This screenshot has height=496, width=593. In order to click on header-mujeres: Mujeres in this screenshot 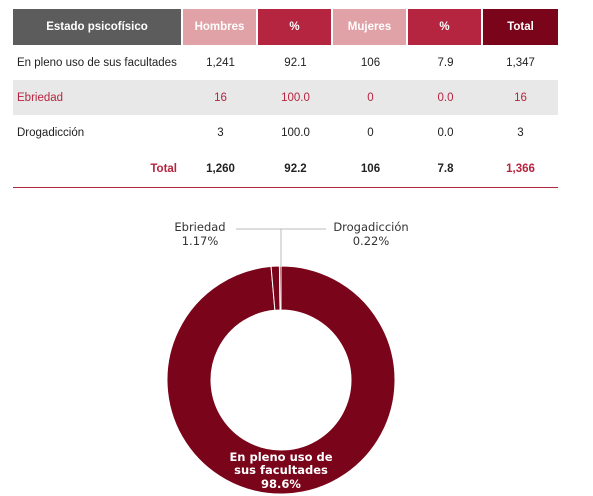, I will do `click(370, 27)`.